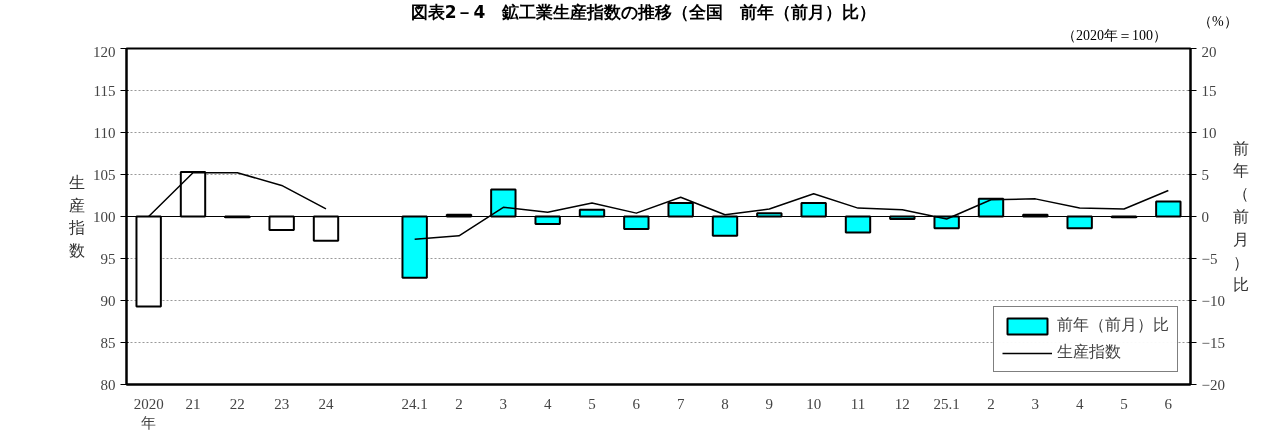 The image size is (1287, 448). What do you see at coordinates (1213, 300) in the screenshot?
I see `y2-tick-label: −10` at bounding box center [1213, 300].